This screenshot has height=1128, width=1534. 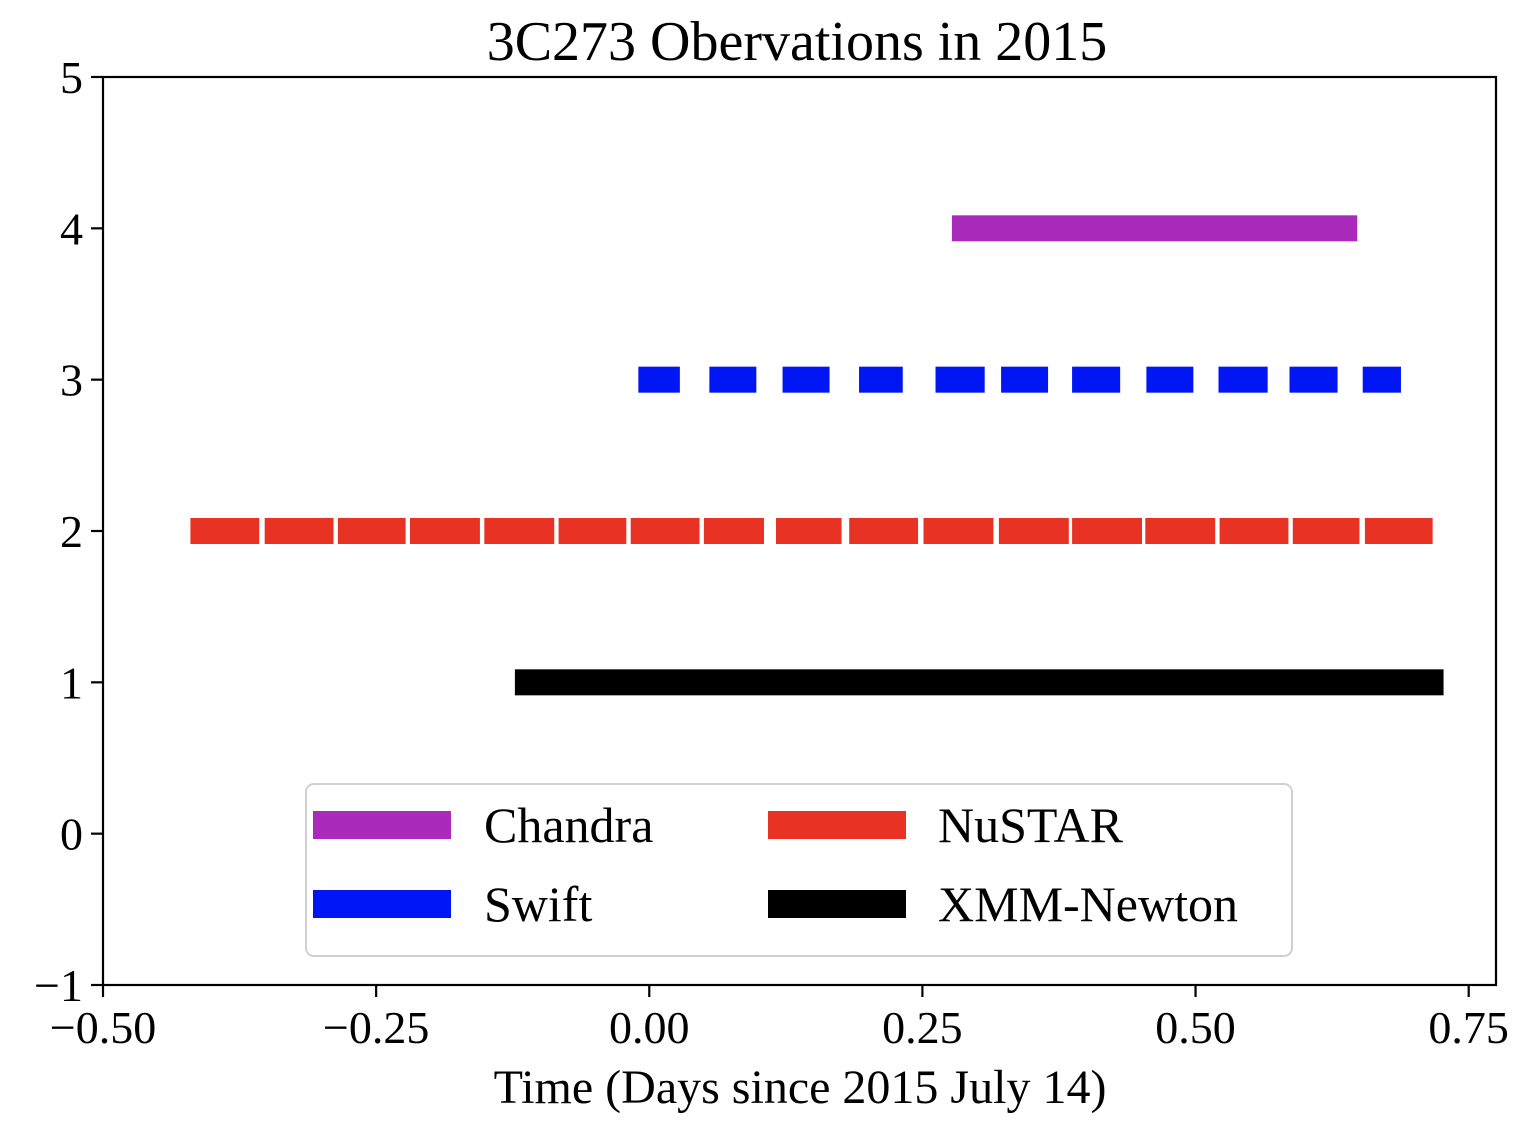 What do you see at coordinates (71, 834) in the screenshot?
I see `y-tick-label: 0` at bounding box center [71, 834].